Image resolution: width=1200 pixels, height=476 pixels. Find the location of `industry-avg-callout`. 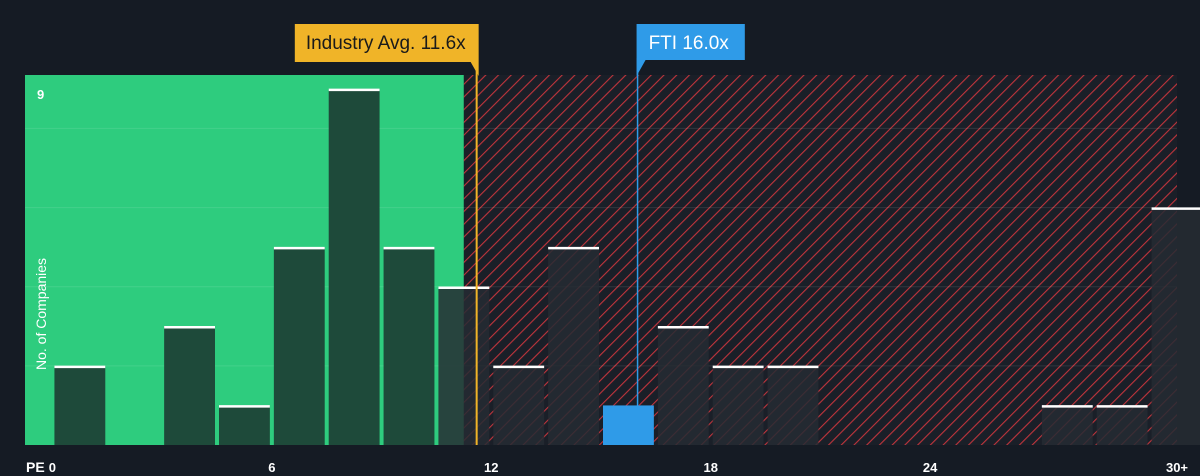

industry-avg-callout is located at coordinates (386, 50).